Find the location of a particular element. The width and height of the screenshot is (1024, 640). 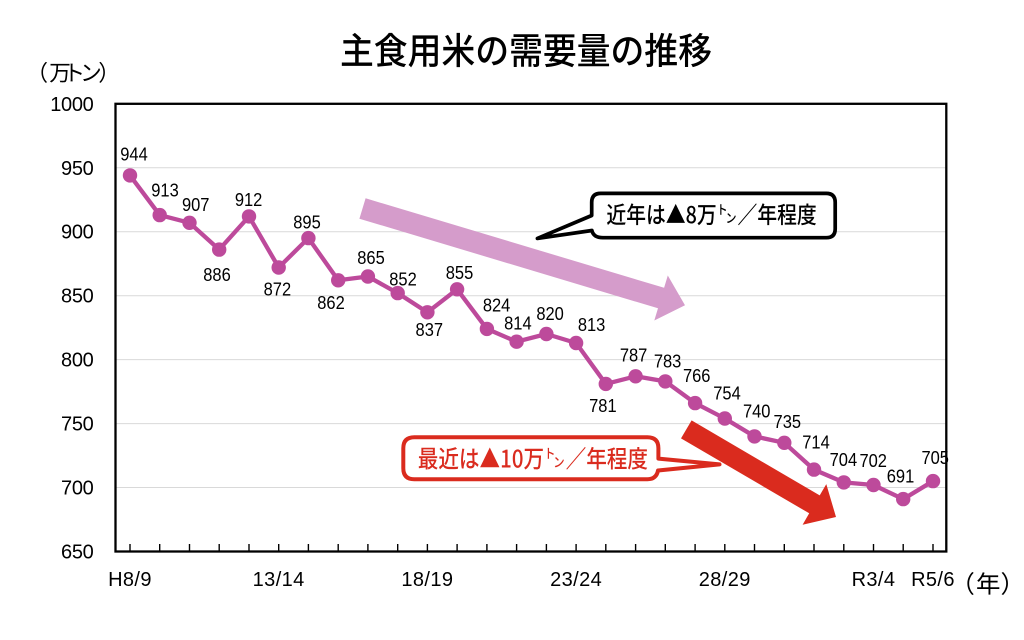

svg-text: R3/4 is located at coordinates (874, 580).